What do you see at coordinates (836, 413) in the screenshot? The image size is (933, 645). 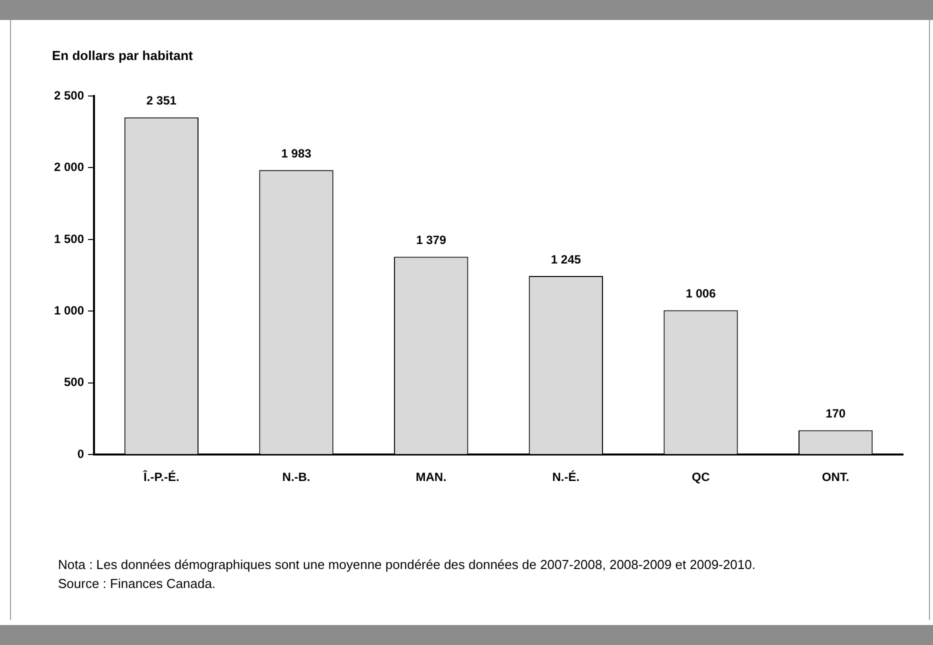 I see `data-label: 170` at bounding box center [836, 413].